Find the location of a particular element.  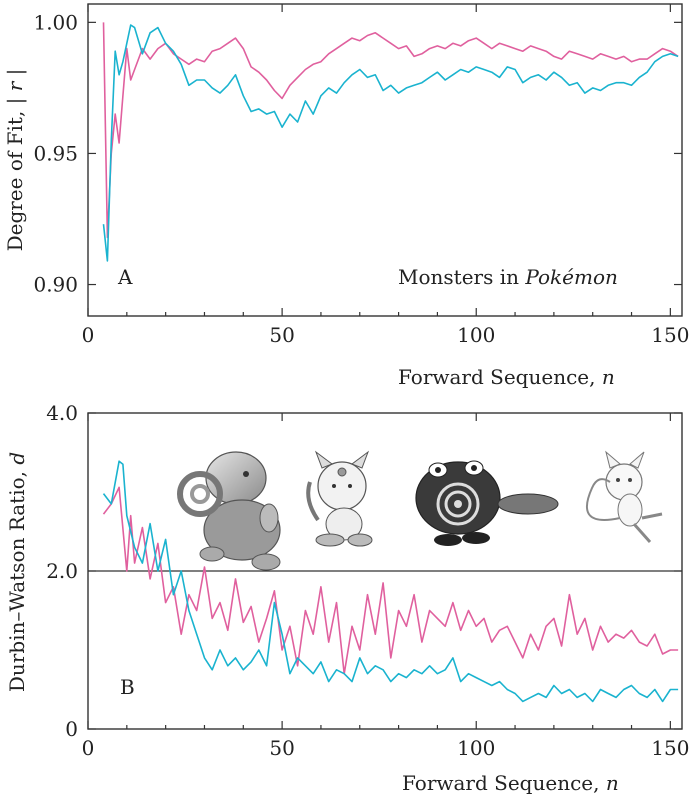

panel-a-x-axis-text: Forward Sequence, is located at coordinates (500, 377).